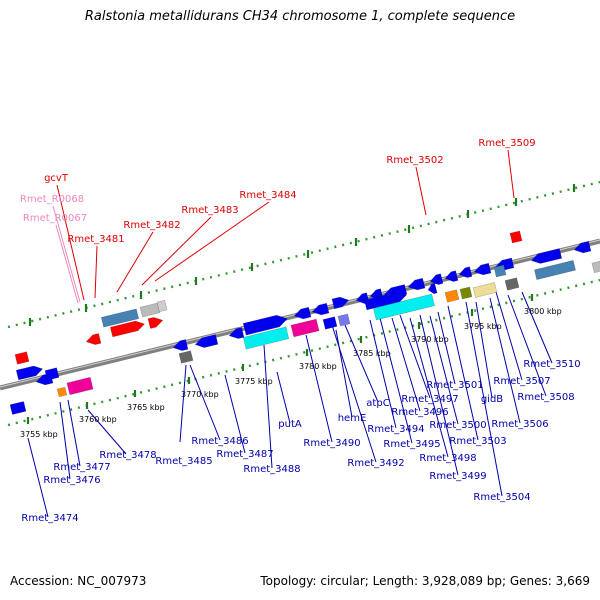  I want to click on tick-label: 3775 kbp, so click(254, 381).